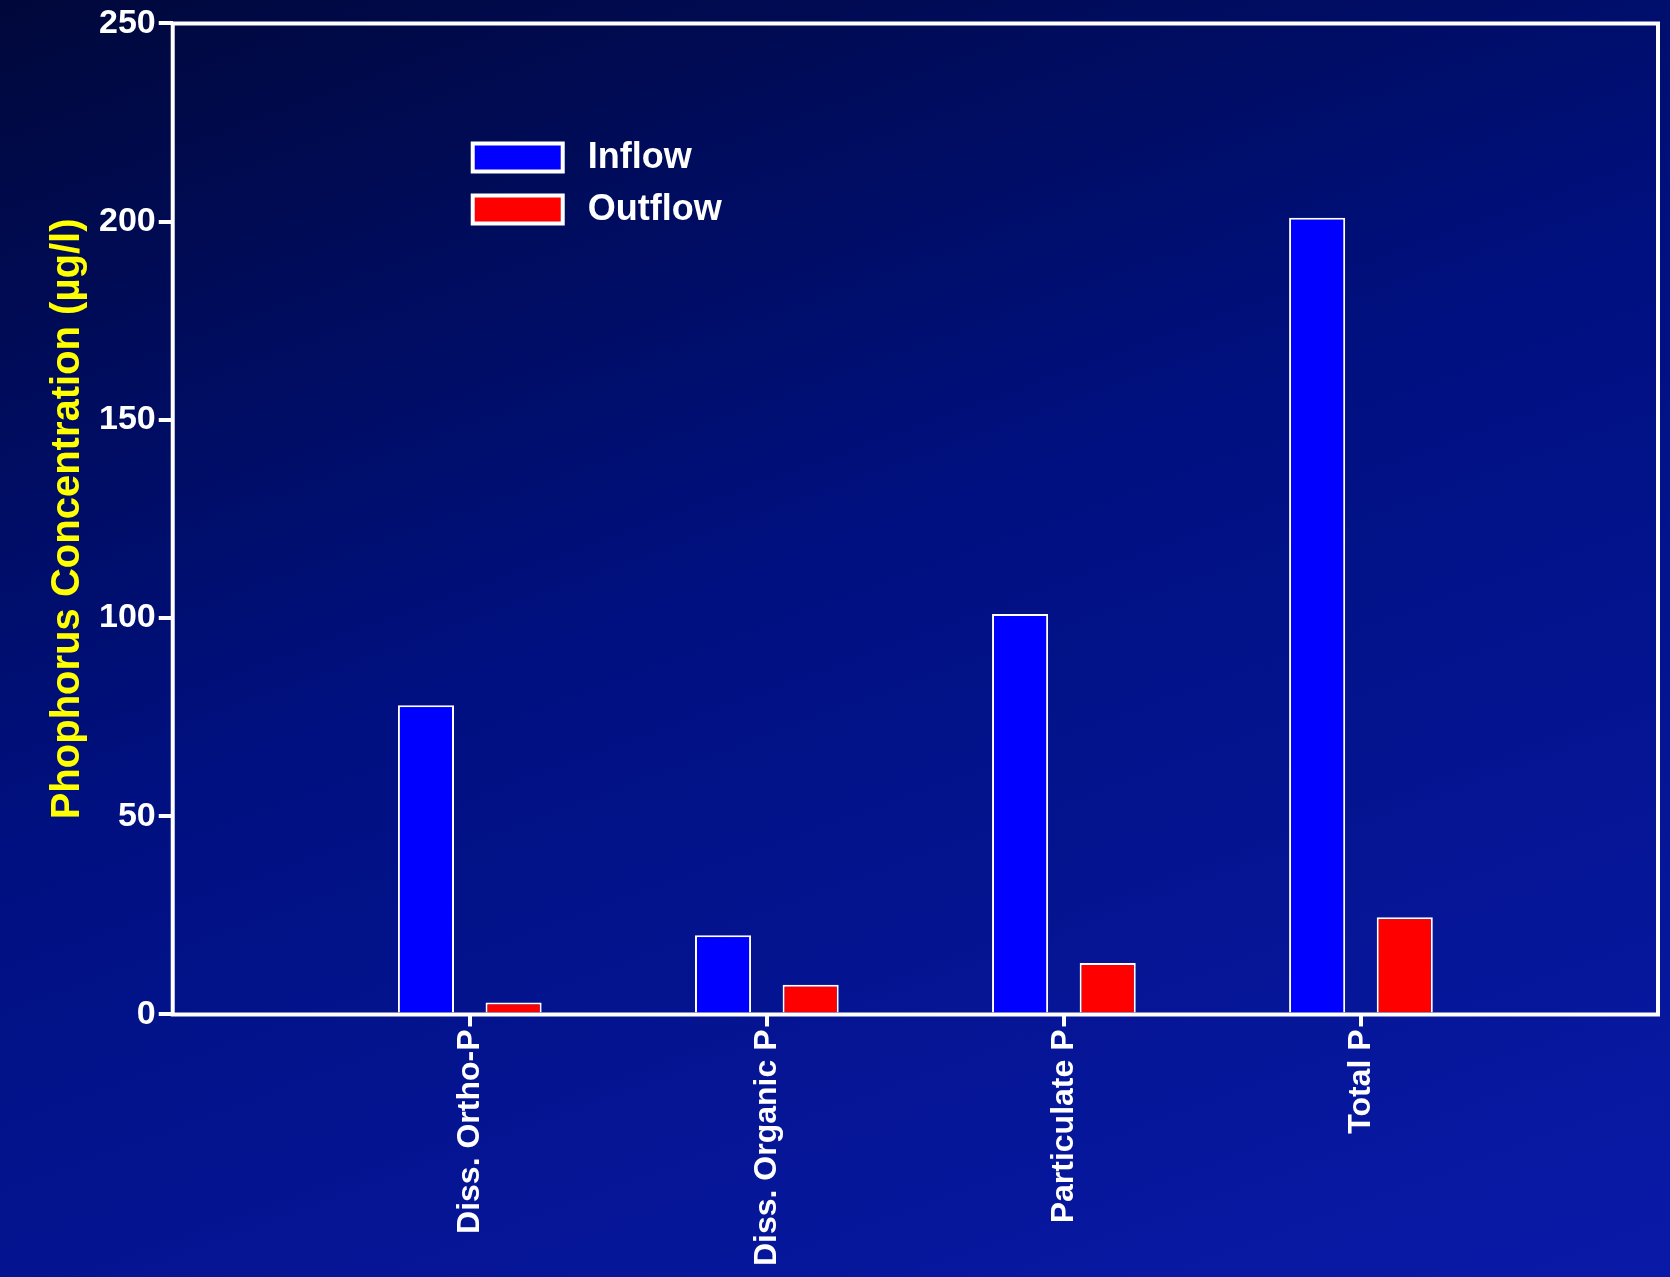  Describe the element at coordinates (764, 1147) in the screenshot. I see `x-tick-label: Diss. Organic P` at that location.